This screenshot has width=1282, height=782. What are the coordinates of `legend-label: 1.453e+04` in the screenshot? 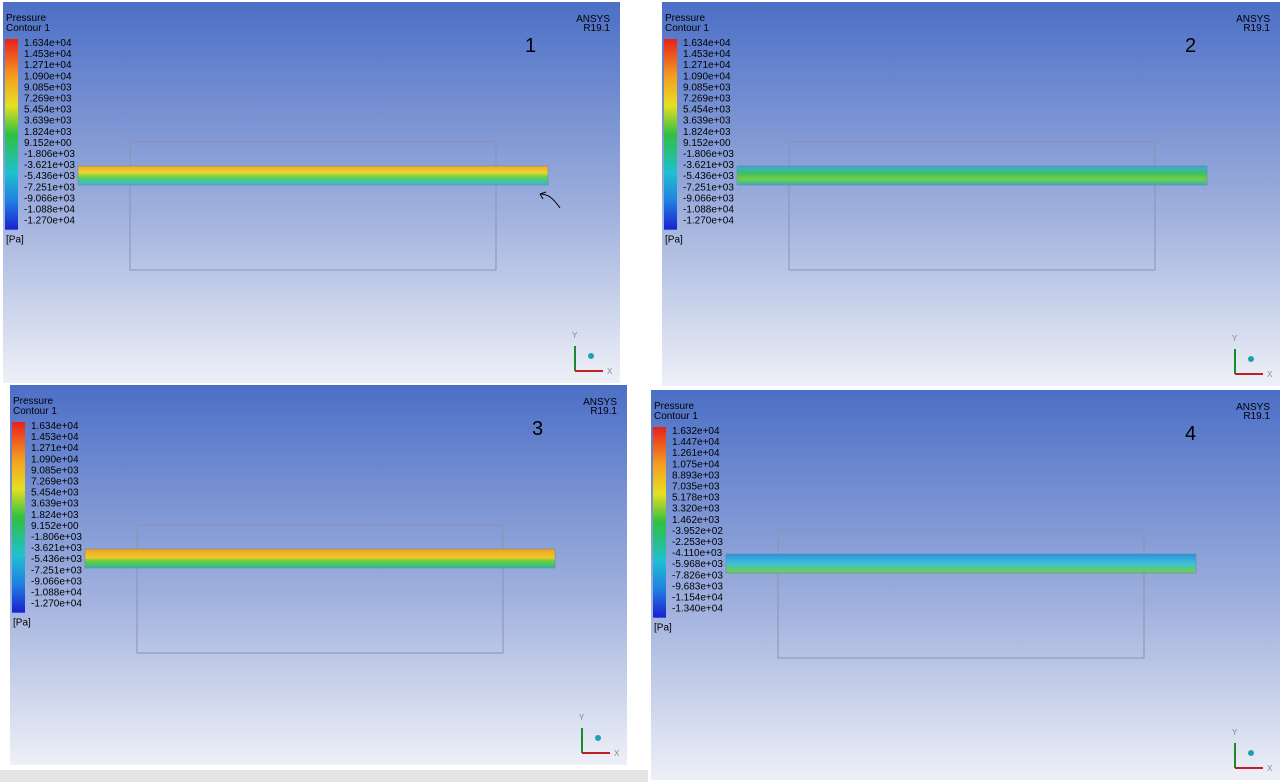 It's located at (55, 437).